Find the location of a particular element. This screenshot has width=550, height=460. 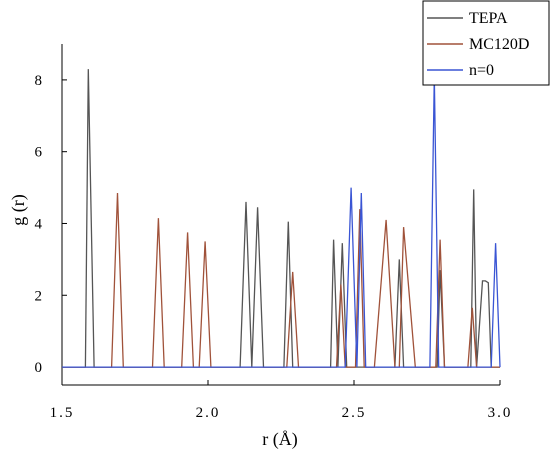

y-tick-label: 4 is located at coordinates (39, 224).